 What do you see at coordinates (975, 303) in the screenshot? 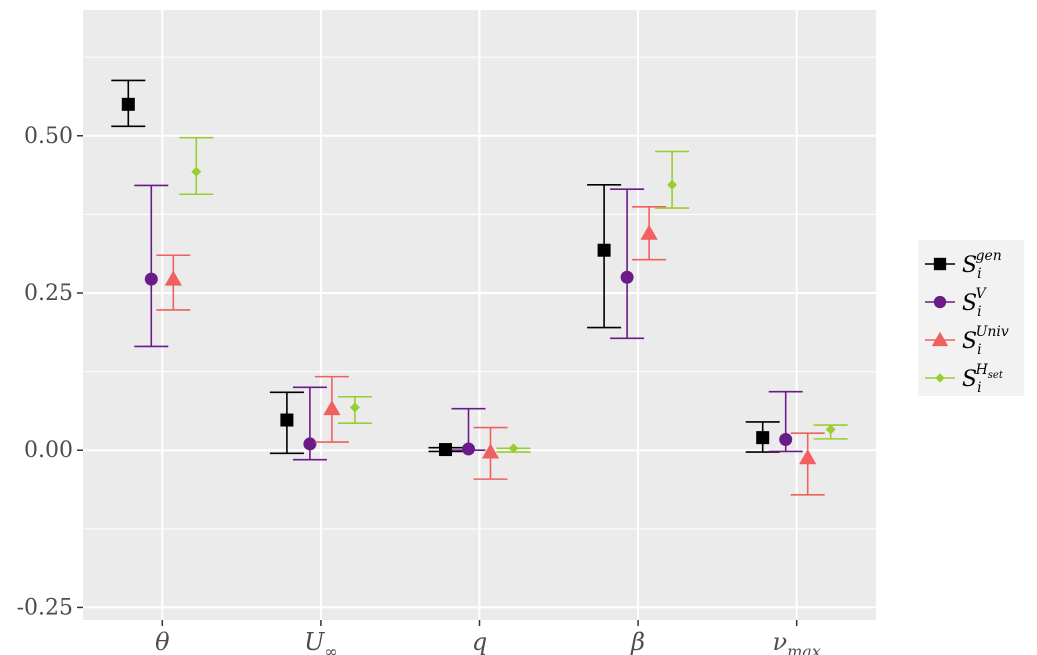
I see `legend-label: SiV` at bounding box center [975, 303].